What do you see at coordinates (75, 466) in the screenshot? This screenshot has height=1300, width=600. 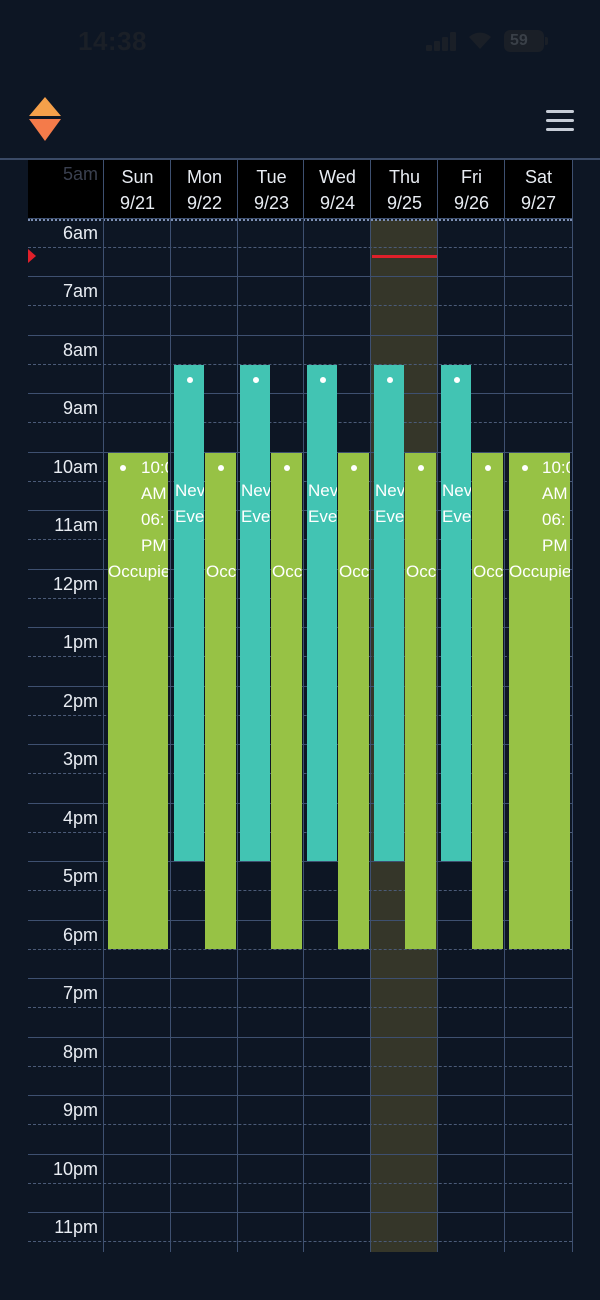 I see `hour-label: 10am` at bounding box center [75, 466].